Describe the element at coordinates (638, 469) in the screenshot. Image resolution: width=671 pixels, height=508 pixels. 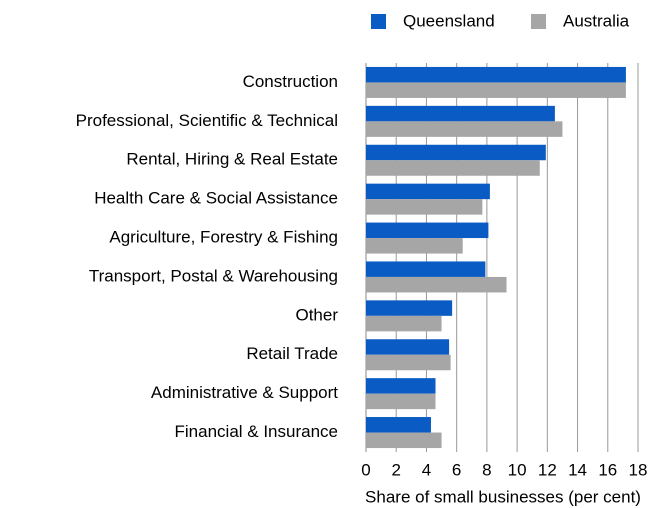
I see `x-tick-label: 18` at that location.